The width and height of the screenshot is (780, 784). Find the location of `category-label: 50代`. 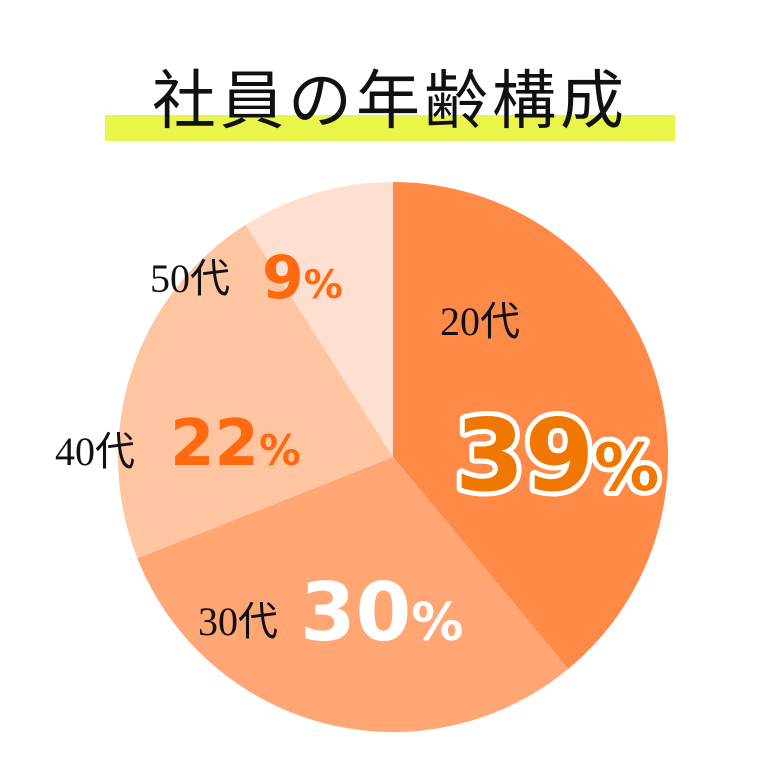

category-label: 50代 is located at coordinates (190, 278).